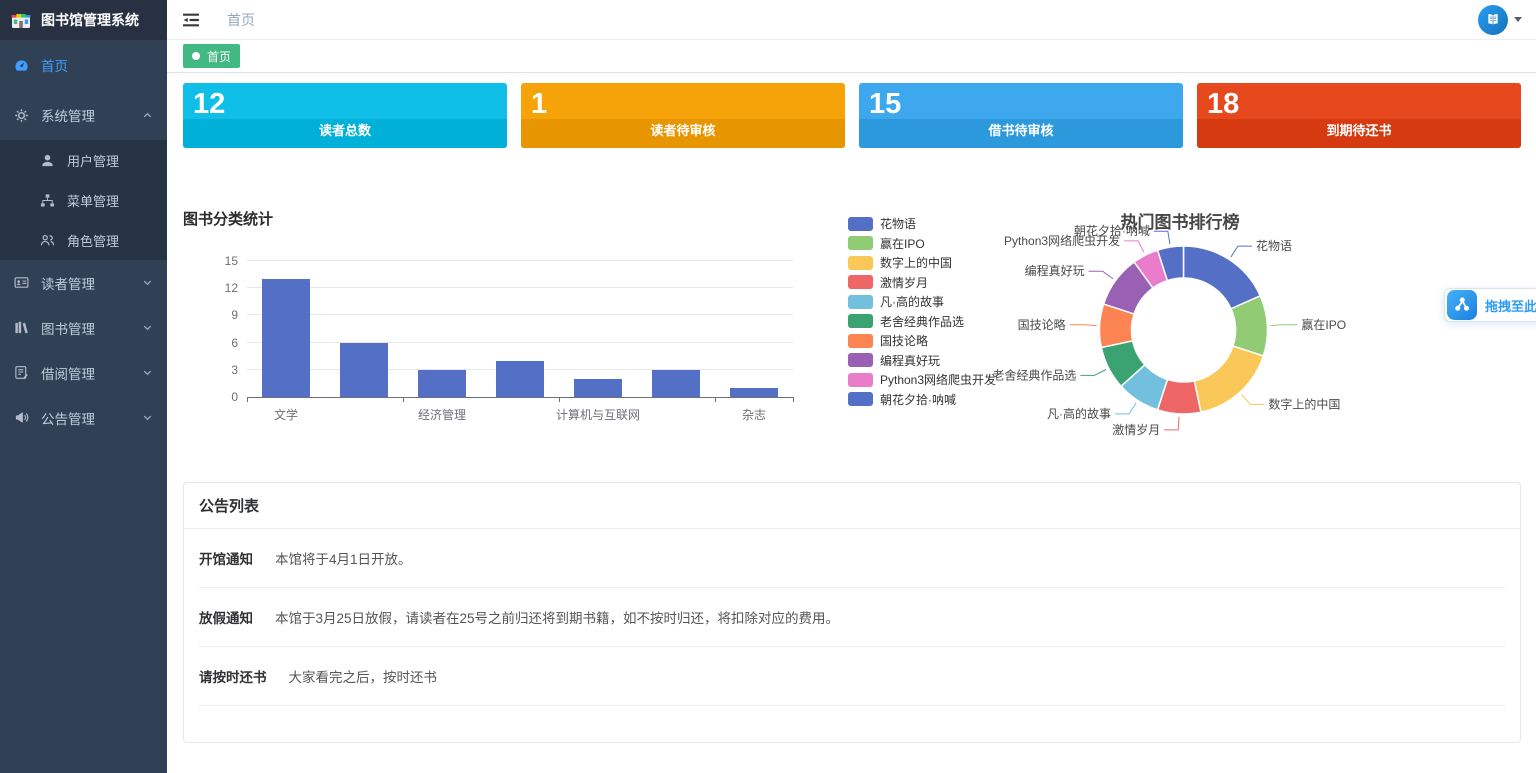 The height and width of the screenshot is (773, 1536). I want to click on sidebar-item-roles: 角色管理, so click(83, 240).